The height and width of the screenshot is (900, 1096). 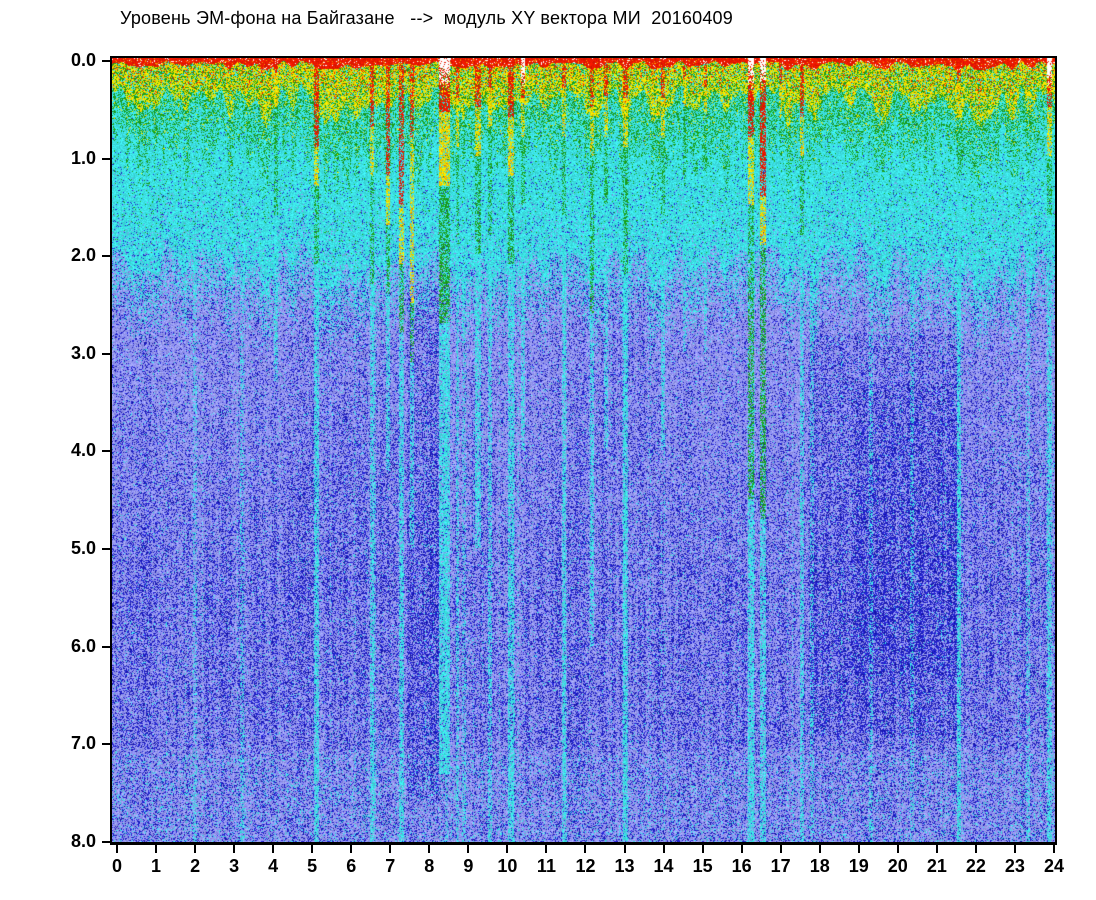 I want to click on x-axis-tick-label: 0, so click(x=116, y=866).